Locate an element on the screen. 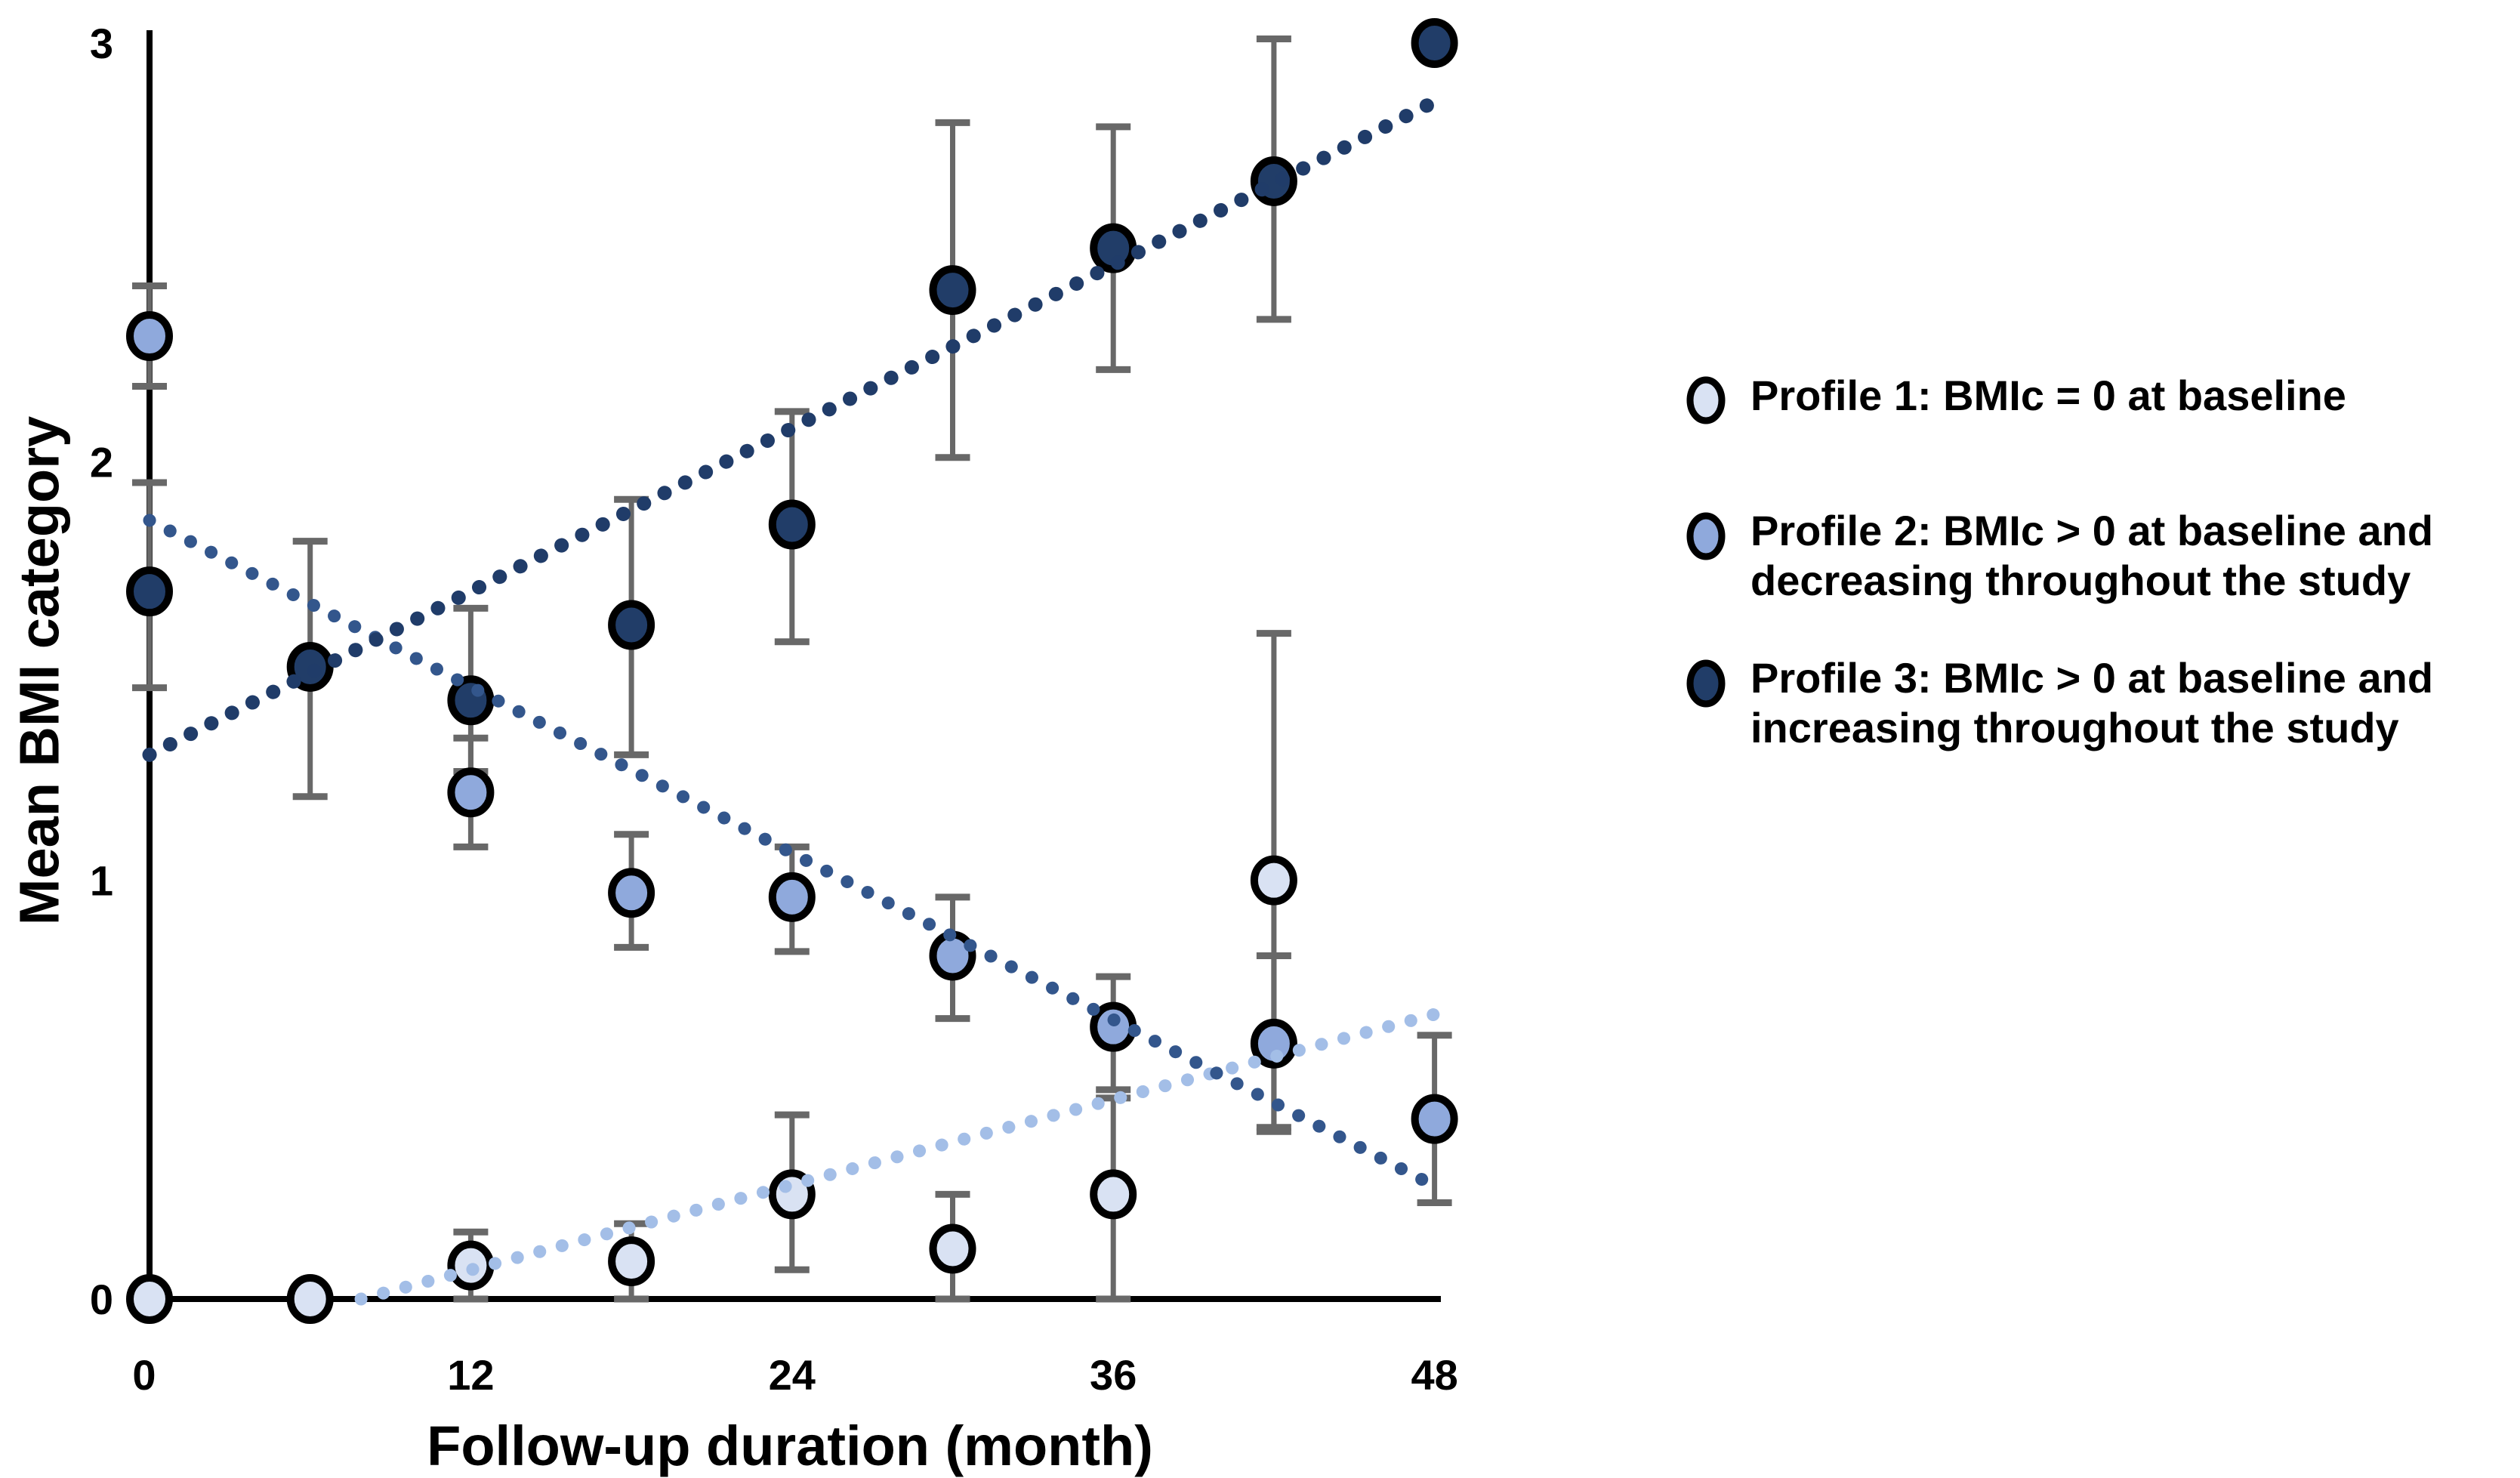  data-point-profile1-m6 is located at coordinates (310, 1299).